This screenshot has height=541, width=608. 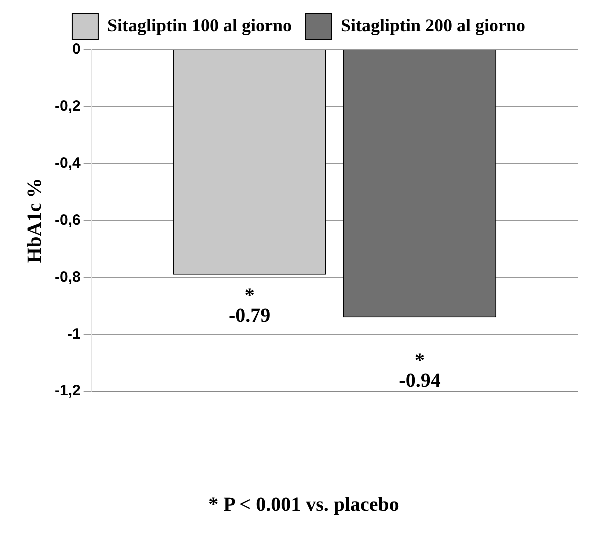 I want to click on y-tick-label: -1,2, so click(x=67, y=391).